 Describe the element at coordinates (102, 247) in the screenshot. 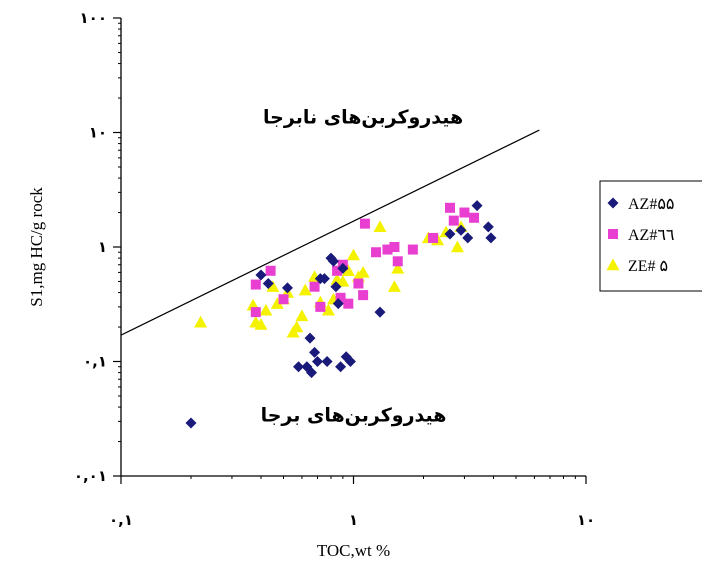

I see `y-tick-label: ١` at that location.